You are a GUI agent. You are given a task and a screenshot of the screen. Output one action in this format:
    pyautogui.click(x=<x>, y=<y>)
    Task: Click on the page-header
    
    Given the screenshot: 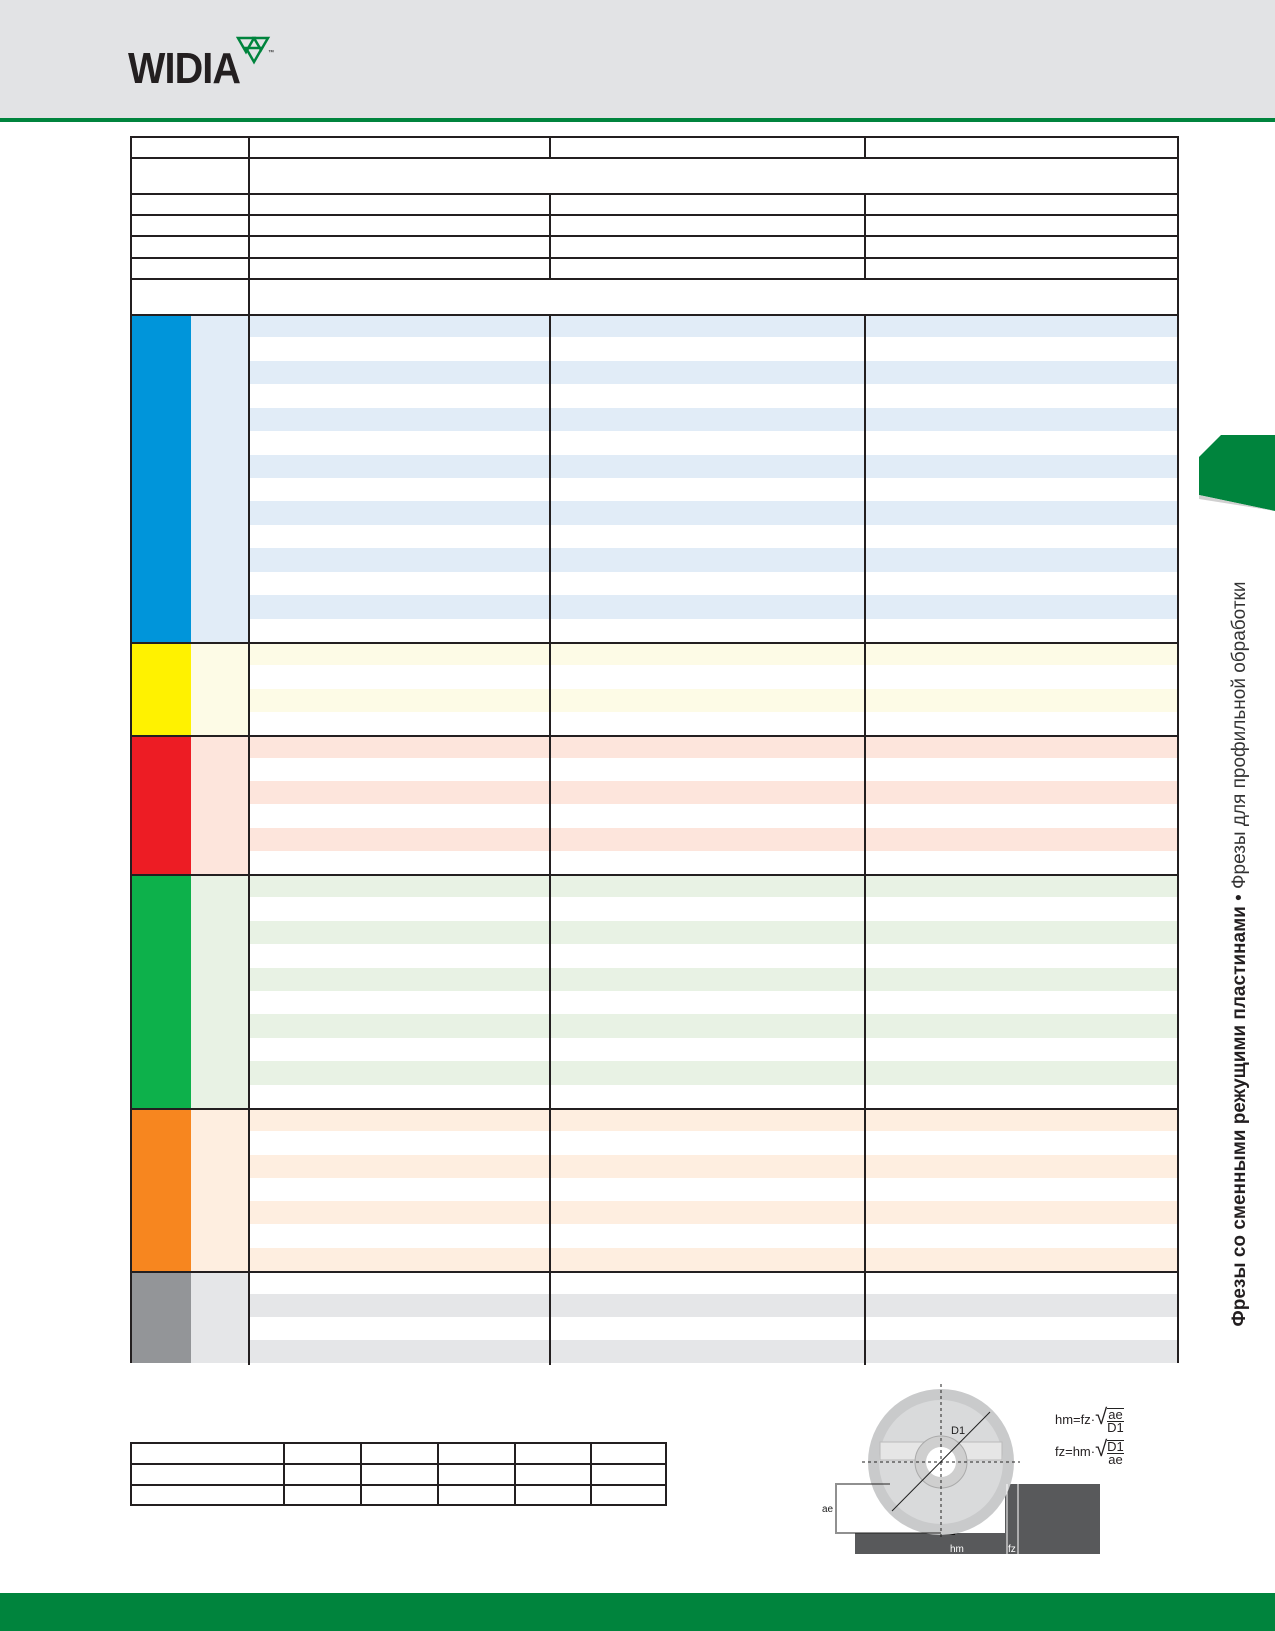 What is the action you would take?
    pyautogui.click(x=637, y=59)
    